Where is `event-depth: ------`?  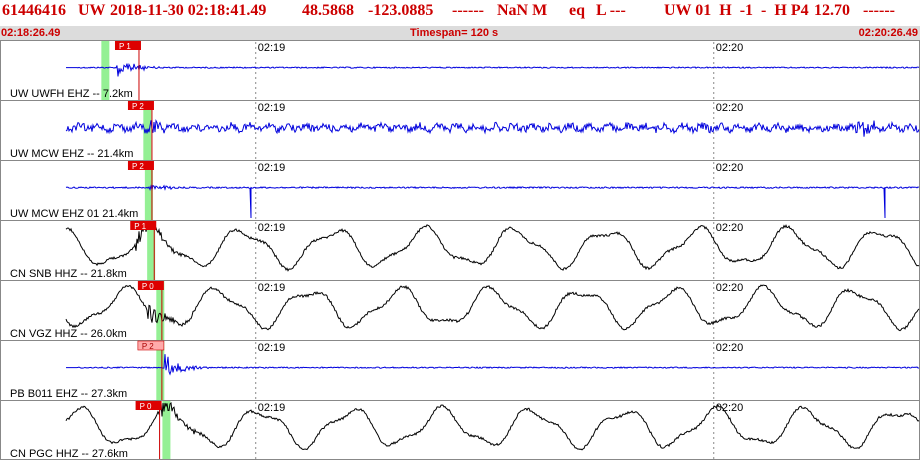 event-depth: ------ is located at coordinates (468, 10).